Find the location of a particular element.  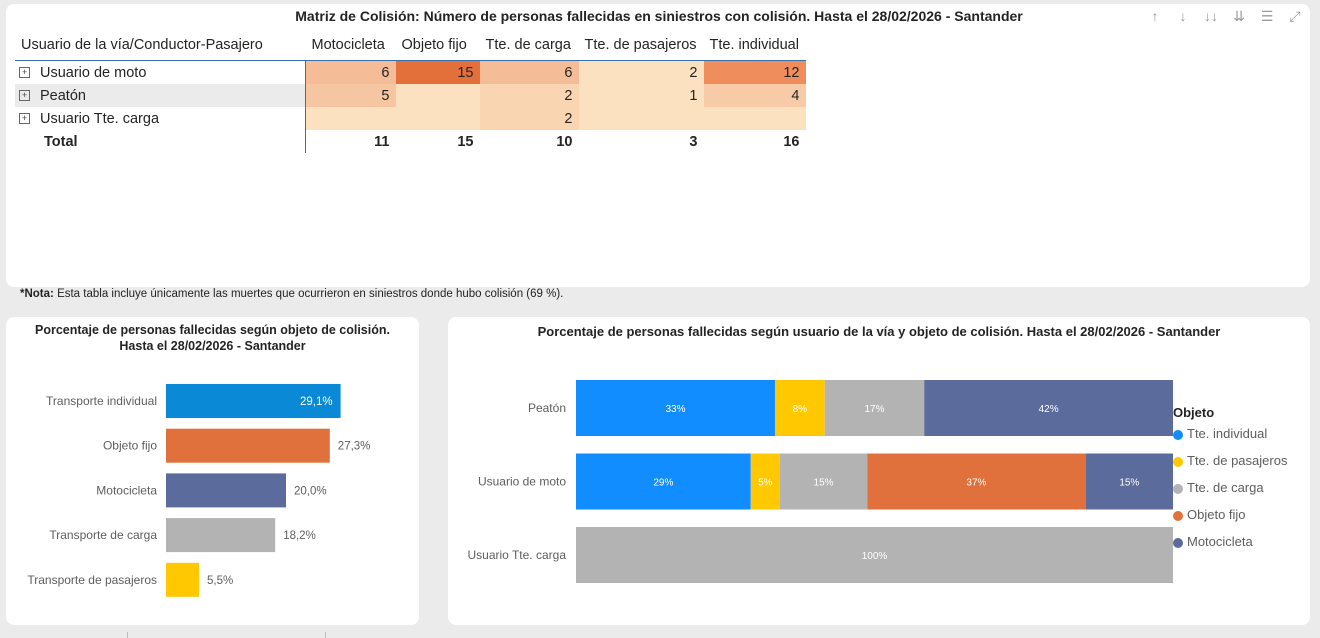

matrix-cell: 5 is located at coordinates (350, 95).